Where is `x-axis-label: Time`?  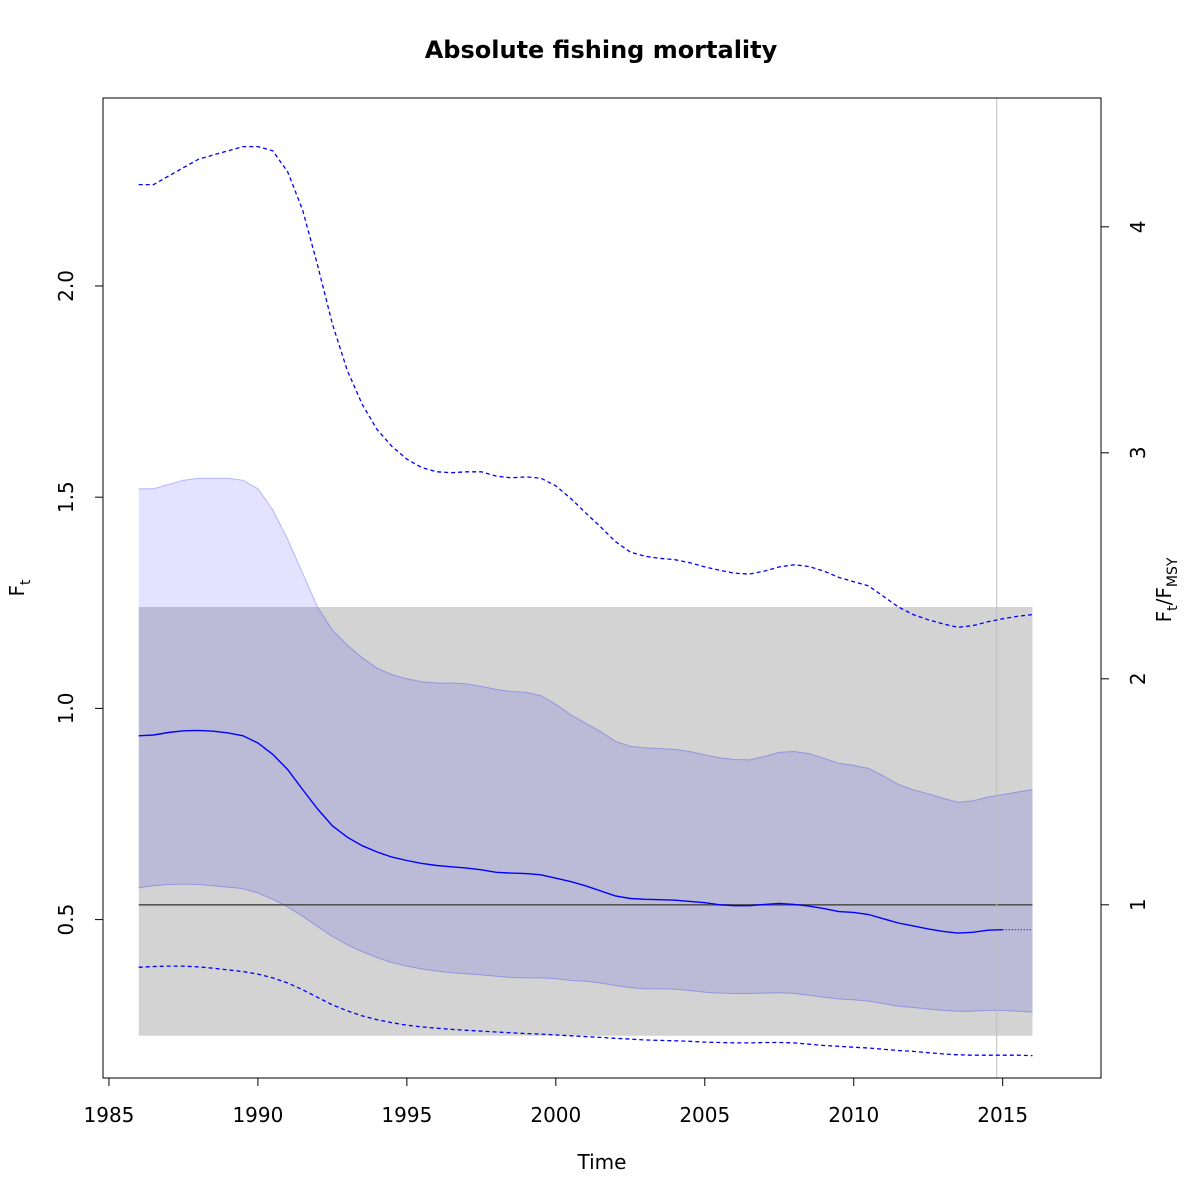
x-axis-label: Time is located at coordinates (602, 1162).